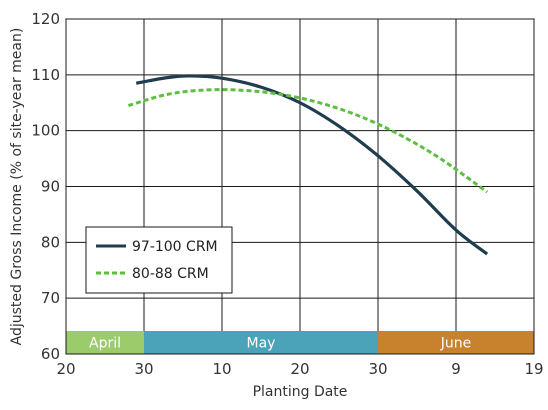 This screenshot has height=410, width=548. I want to click on month-label-april: April, so click(105, 344).